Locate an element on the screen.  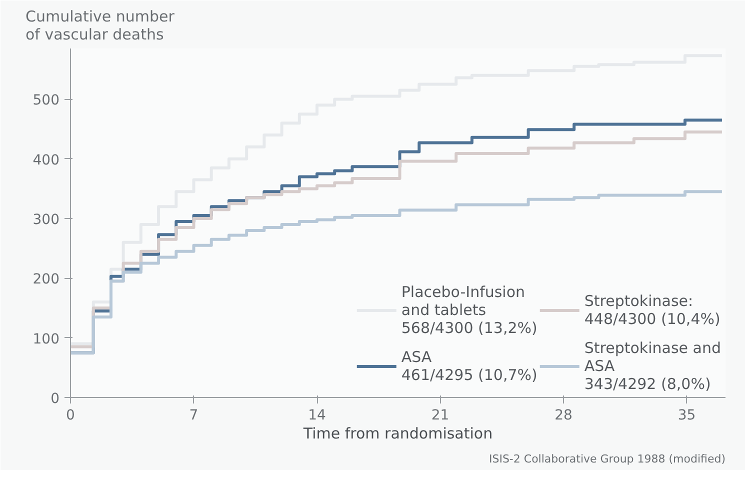
x-tick-label: 7 is located at coordinates (193, 416).